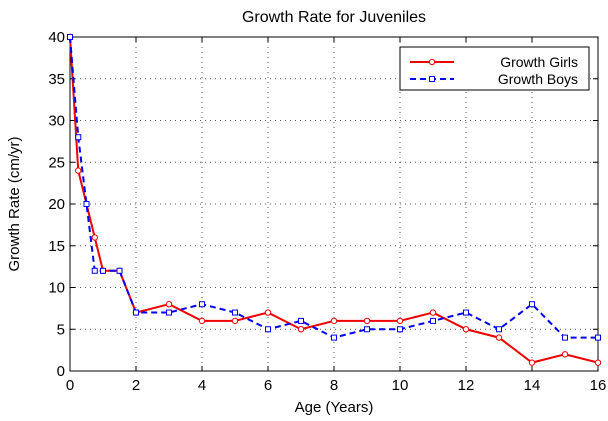 This screenshot has width=608, height=421. I want to click on x-tick-label: 10, so click(400, 385).